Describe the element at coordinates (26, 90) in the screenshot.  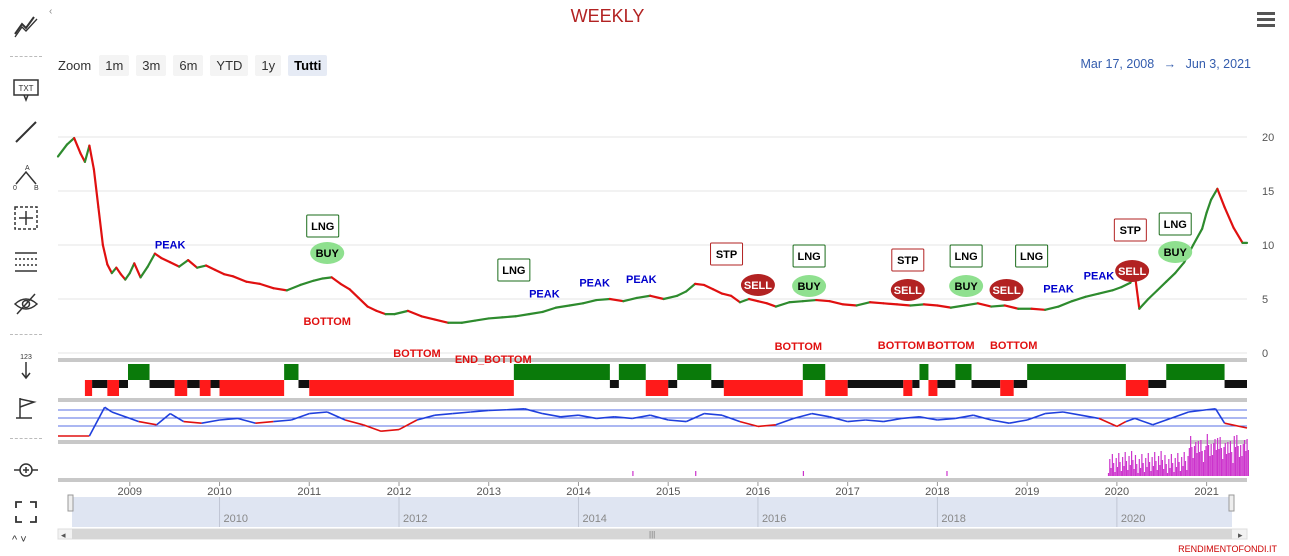
I see `text-annotation-icon: TXT` at that location.